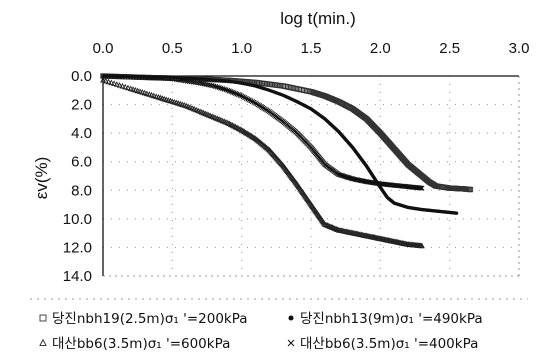  Describe the element at coordinates (77, 247) in the screenshot. I see `y-tick-label: 12.0` at that location.